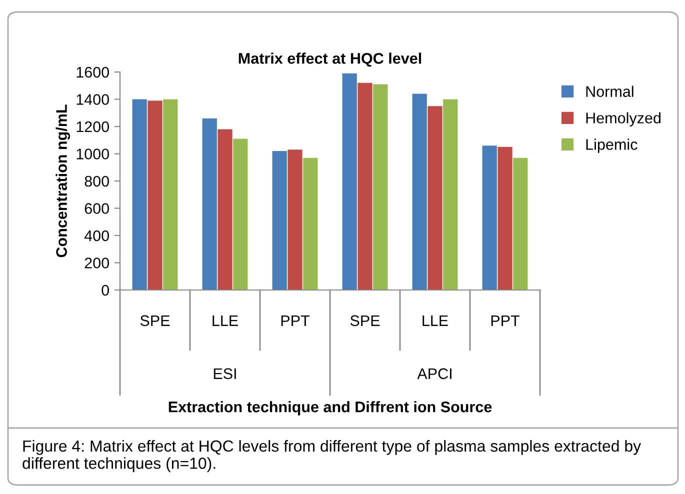 Image resolution: width=685 pixels, height=494 pixels. What do you see at coordinates (434, 374) in the screenshot?
I see `text: APCI` at bounding box center [434, 374].